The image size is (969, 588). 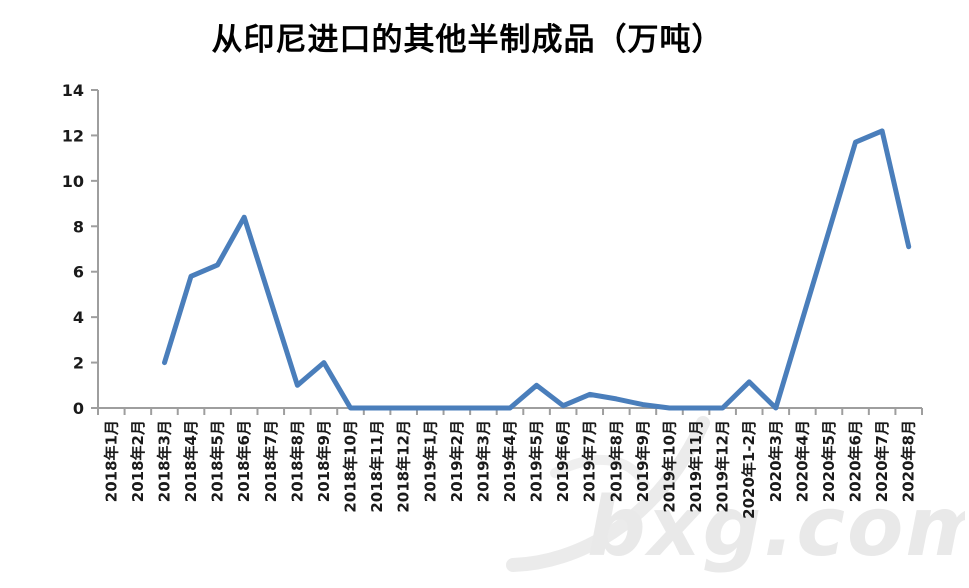 What do you see at coordinates (78, 272) in the screenshot?
I see `y-tick-label: 6` at bounding box center [78, 272].